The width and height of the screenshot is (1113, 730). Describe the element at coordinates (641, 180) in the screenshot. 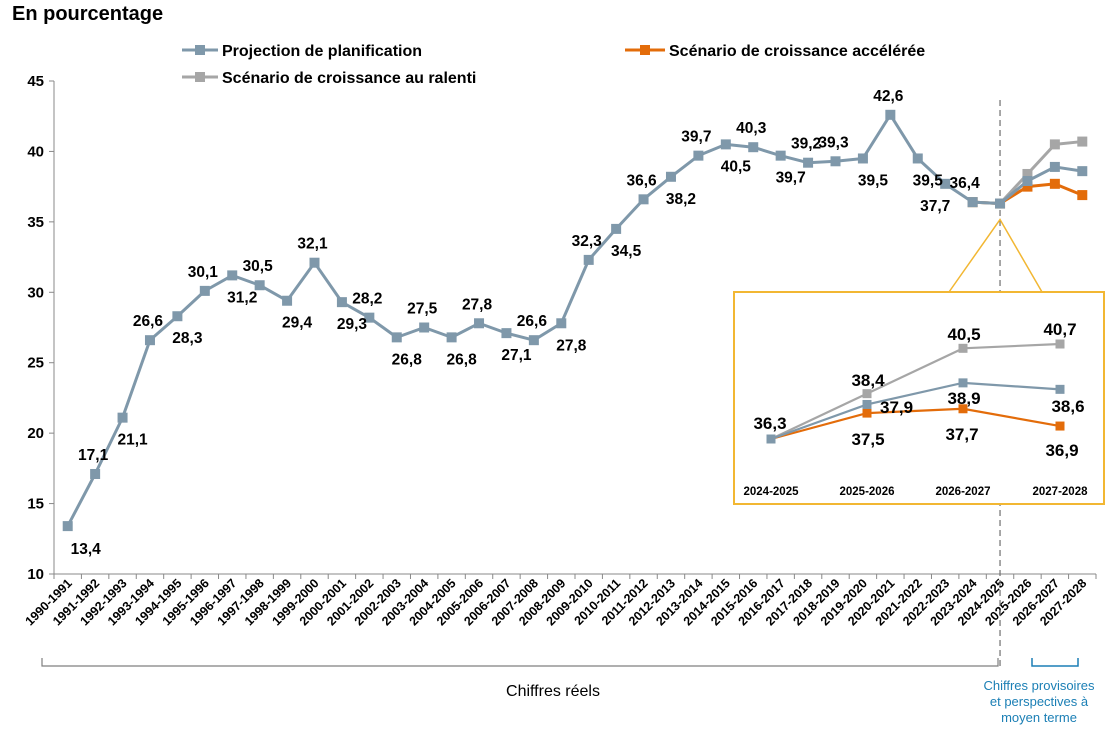

I see `data-label: 36,6` at that location.